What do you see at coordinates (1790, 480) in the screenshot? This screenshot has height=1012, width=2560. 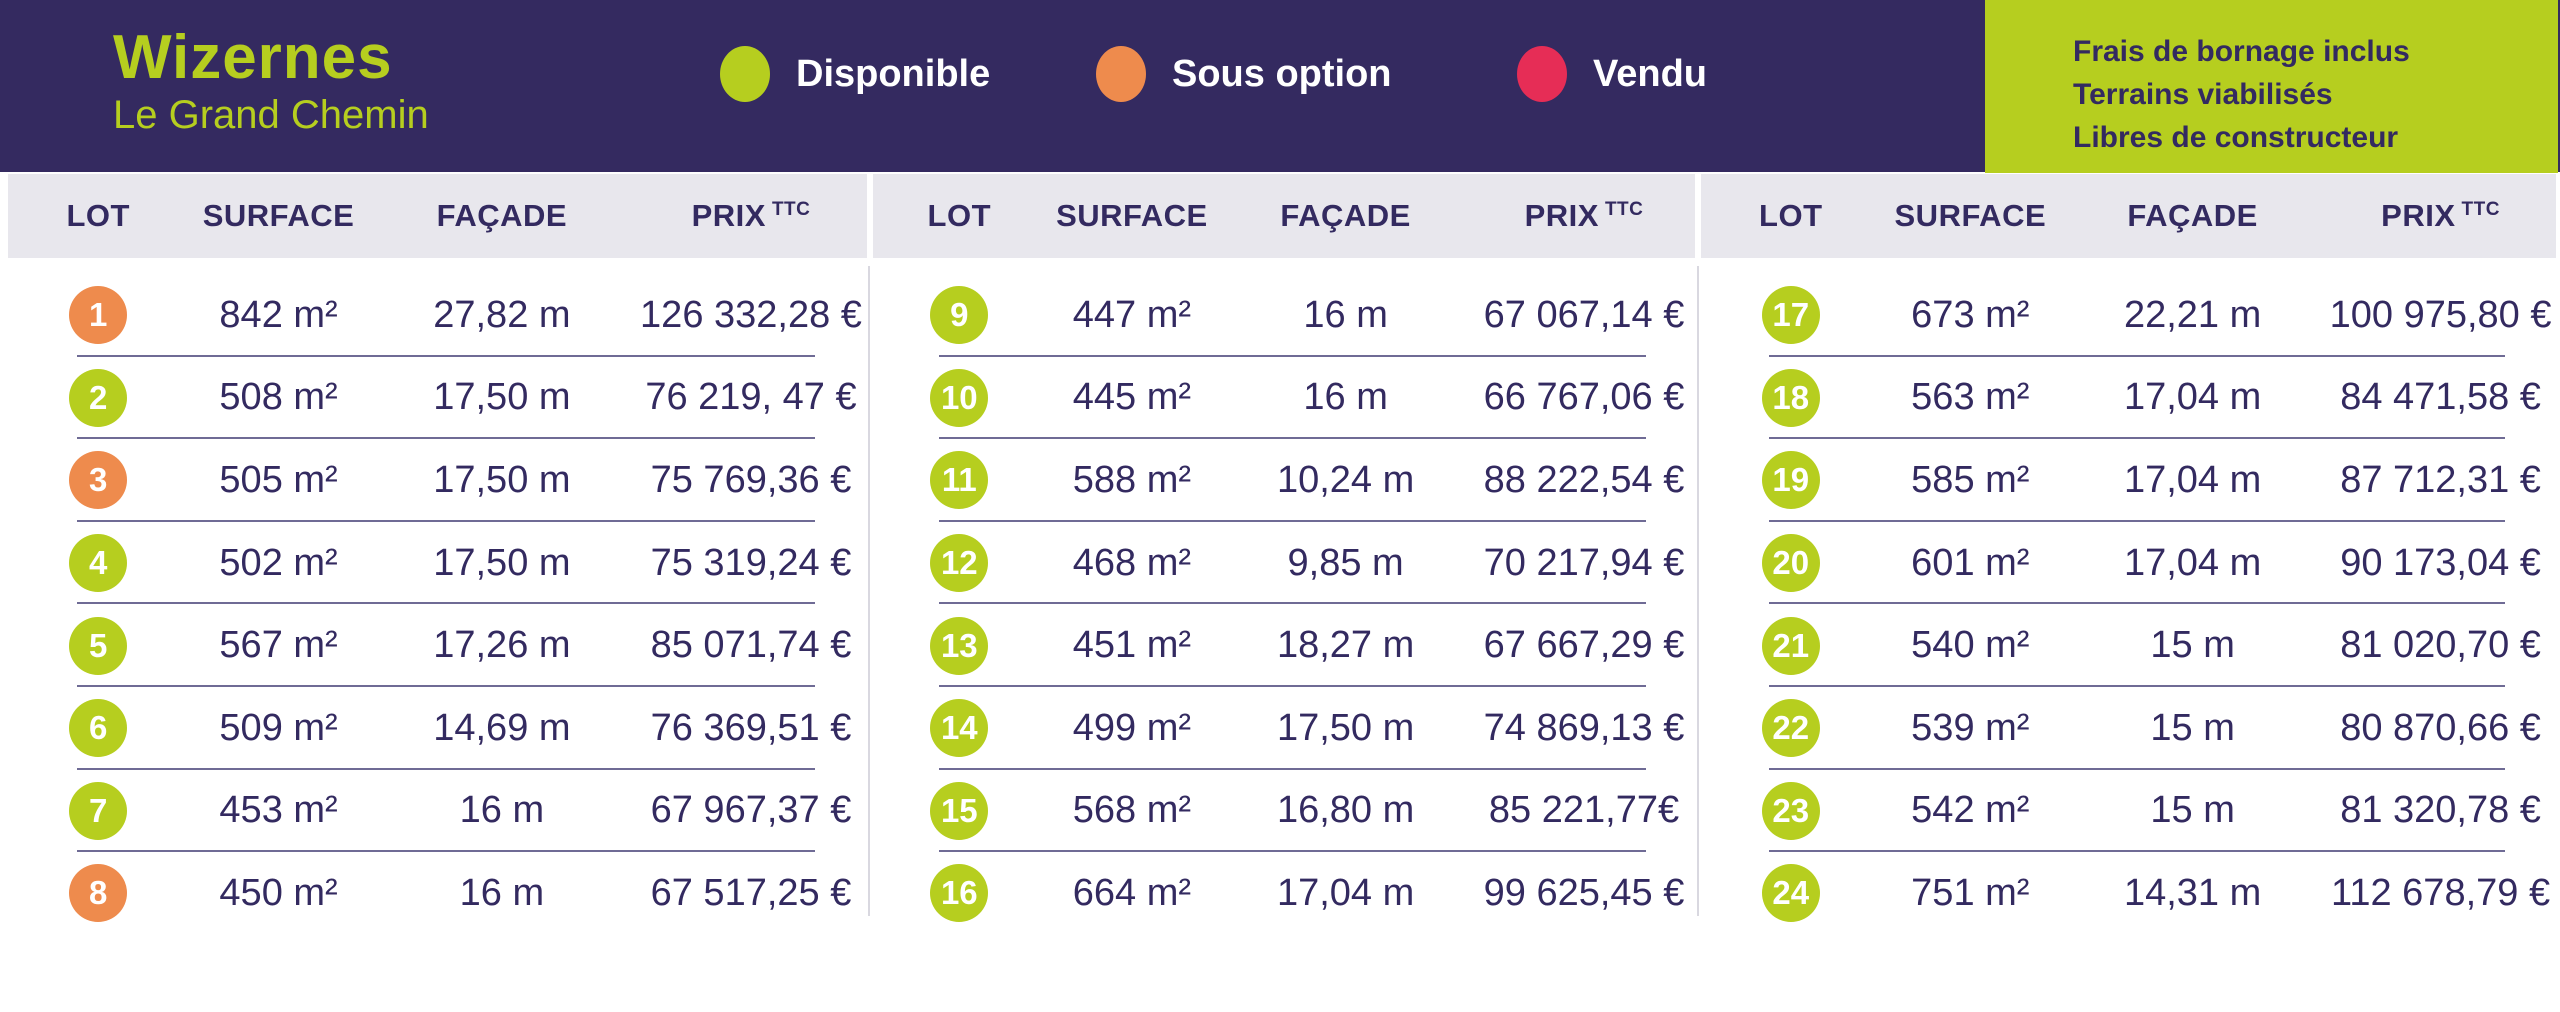 I see `lot-badge: 19` at bounding box center [1790, 480].